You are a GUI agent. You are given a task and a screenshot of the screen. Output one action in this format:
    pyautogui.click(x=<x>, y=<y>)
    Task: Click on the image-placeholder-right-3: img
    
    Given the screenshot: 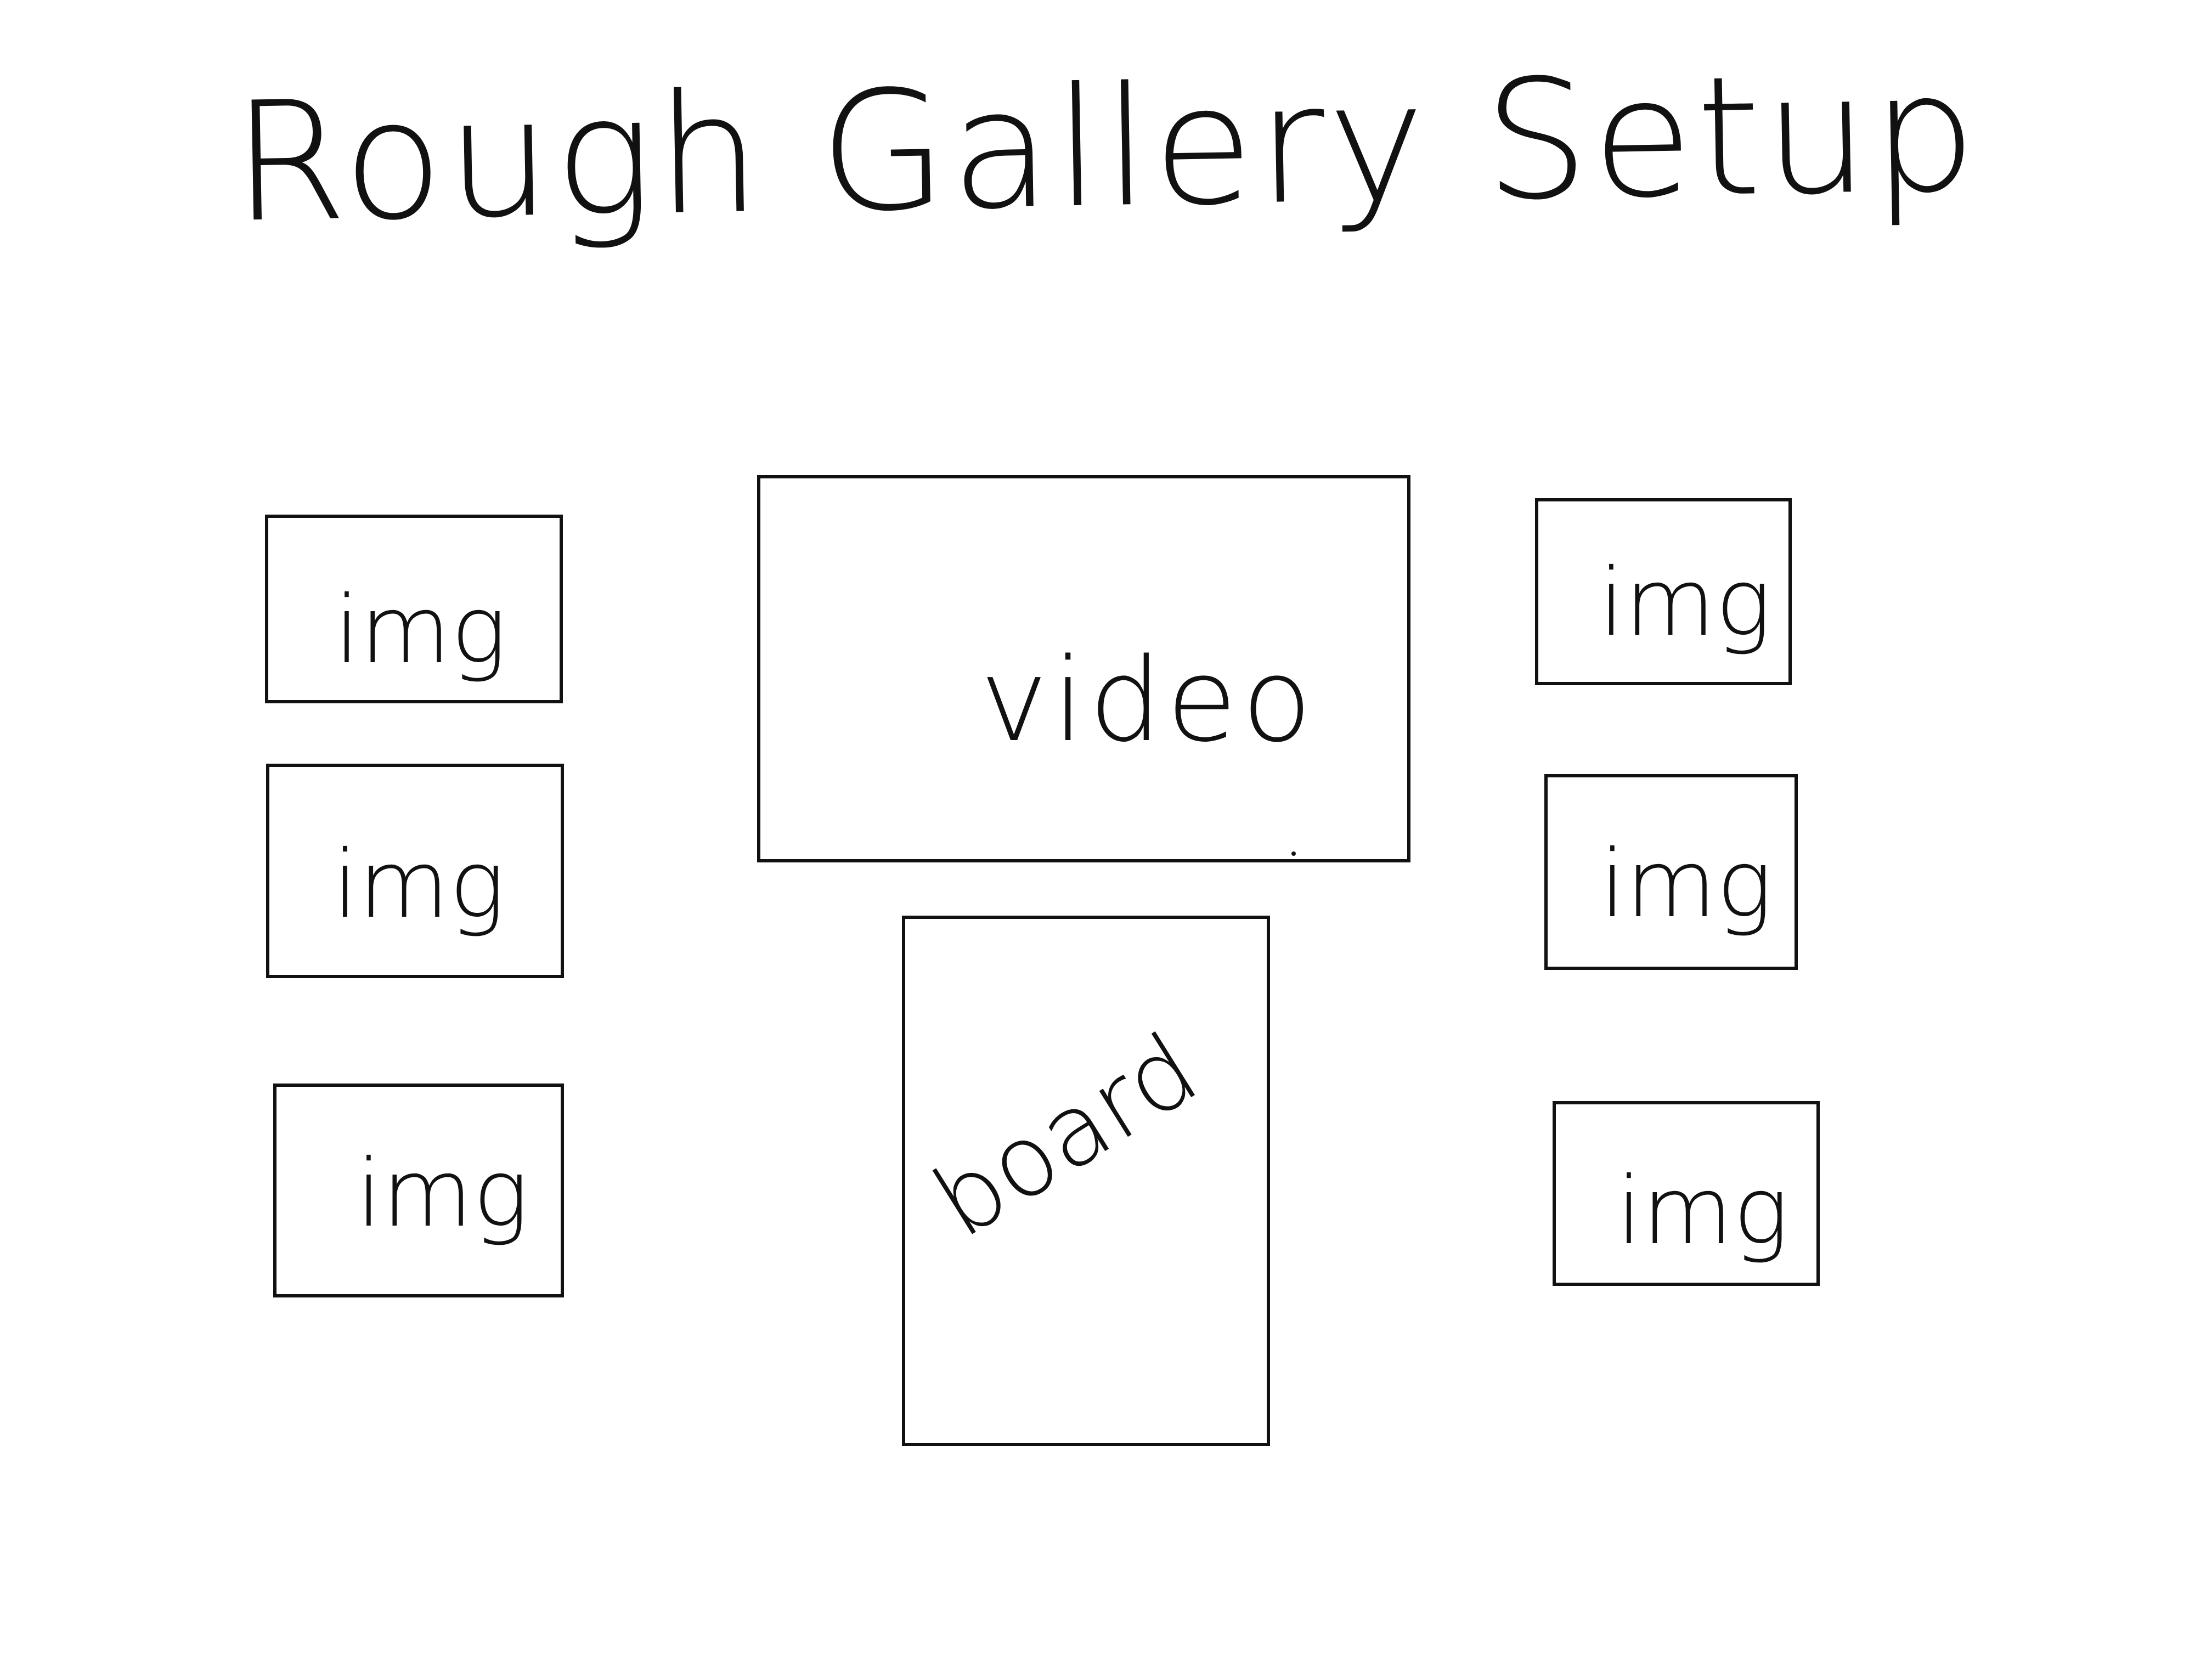 What is the action you would take?
    pyautogui.click(x=1686, y=1193)
    